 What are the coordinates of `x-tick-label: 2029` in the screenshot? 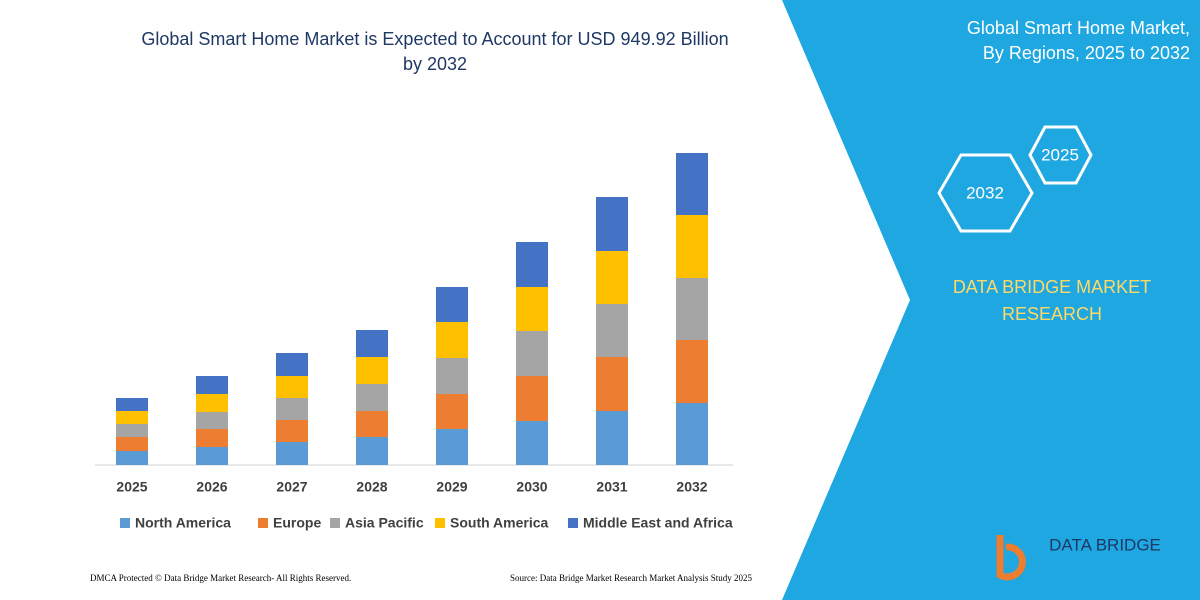 It's located at (451, 487).